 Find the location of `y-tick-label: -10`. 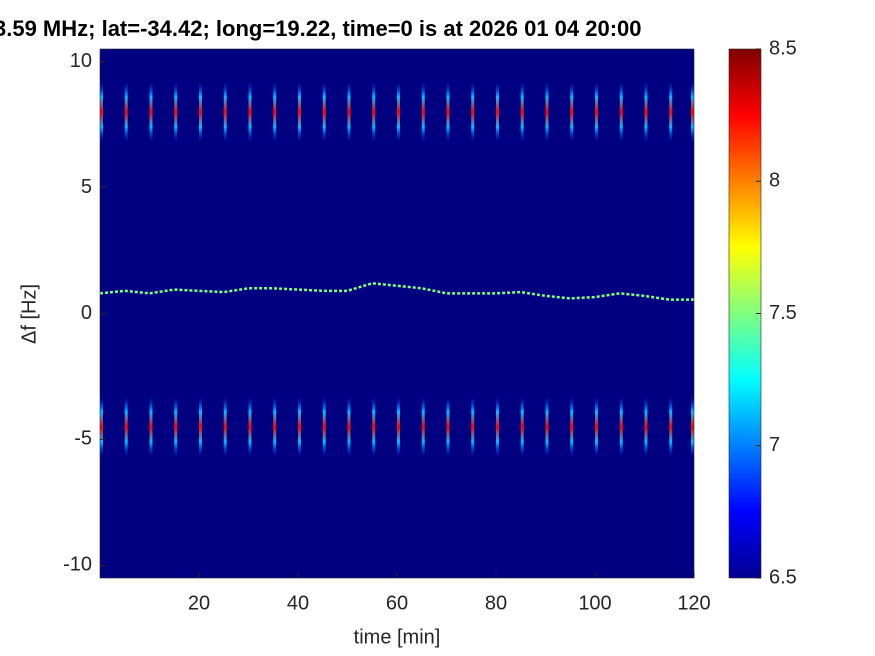

y-tick-label: -10 is located at coordinates (77, 565).